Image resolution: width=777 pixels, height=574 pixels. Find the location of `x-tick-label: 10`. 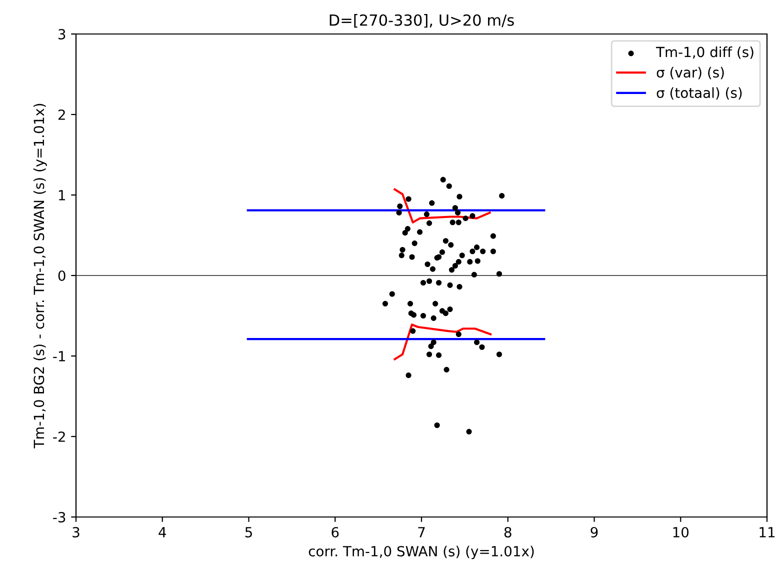

x-tick-label: 10 is located at coordinates (681, 532).